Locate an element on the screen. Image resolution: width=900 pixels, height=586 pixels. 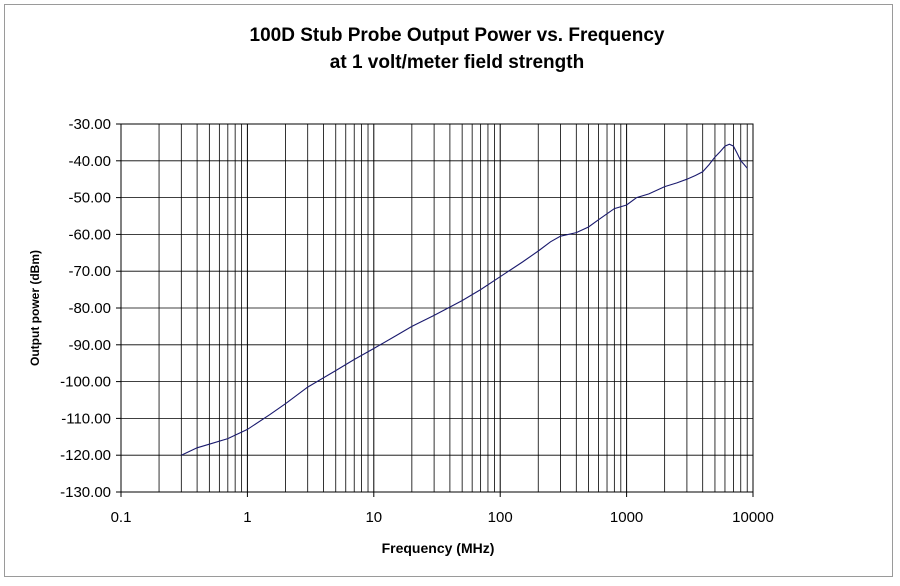
y-tick-label: -30.00 is located at coordinates (89, 124).